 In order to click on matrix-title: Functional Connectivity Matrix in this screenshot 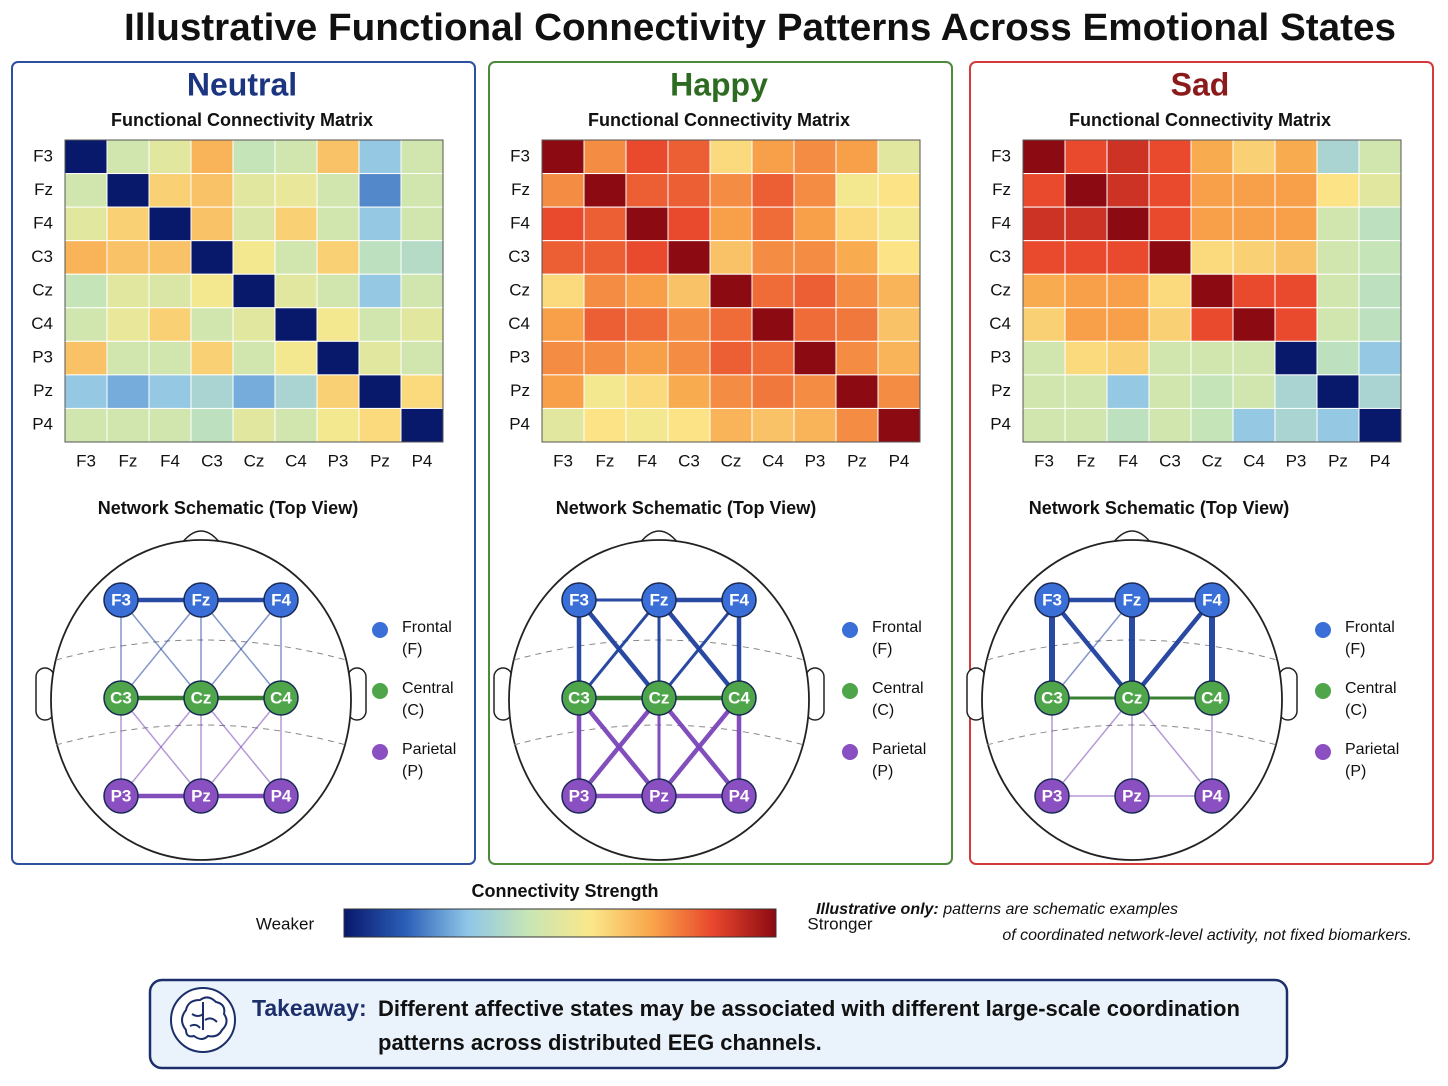, I will do `click(1200, 120)`.